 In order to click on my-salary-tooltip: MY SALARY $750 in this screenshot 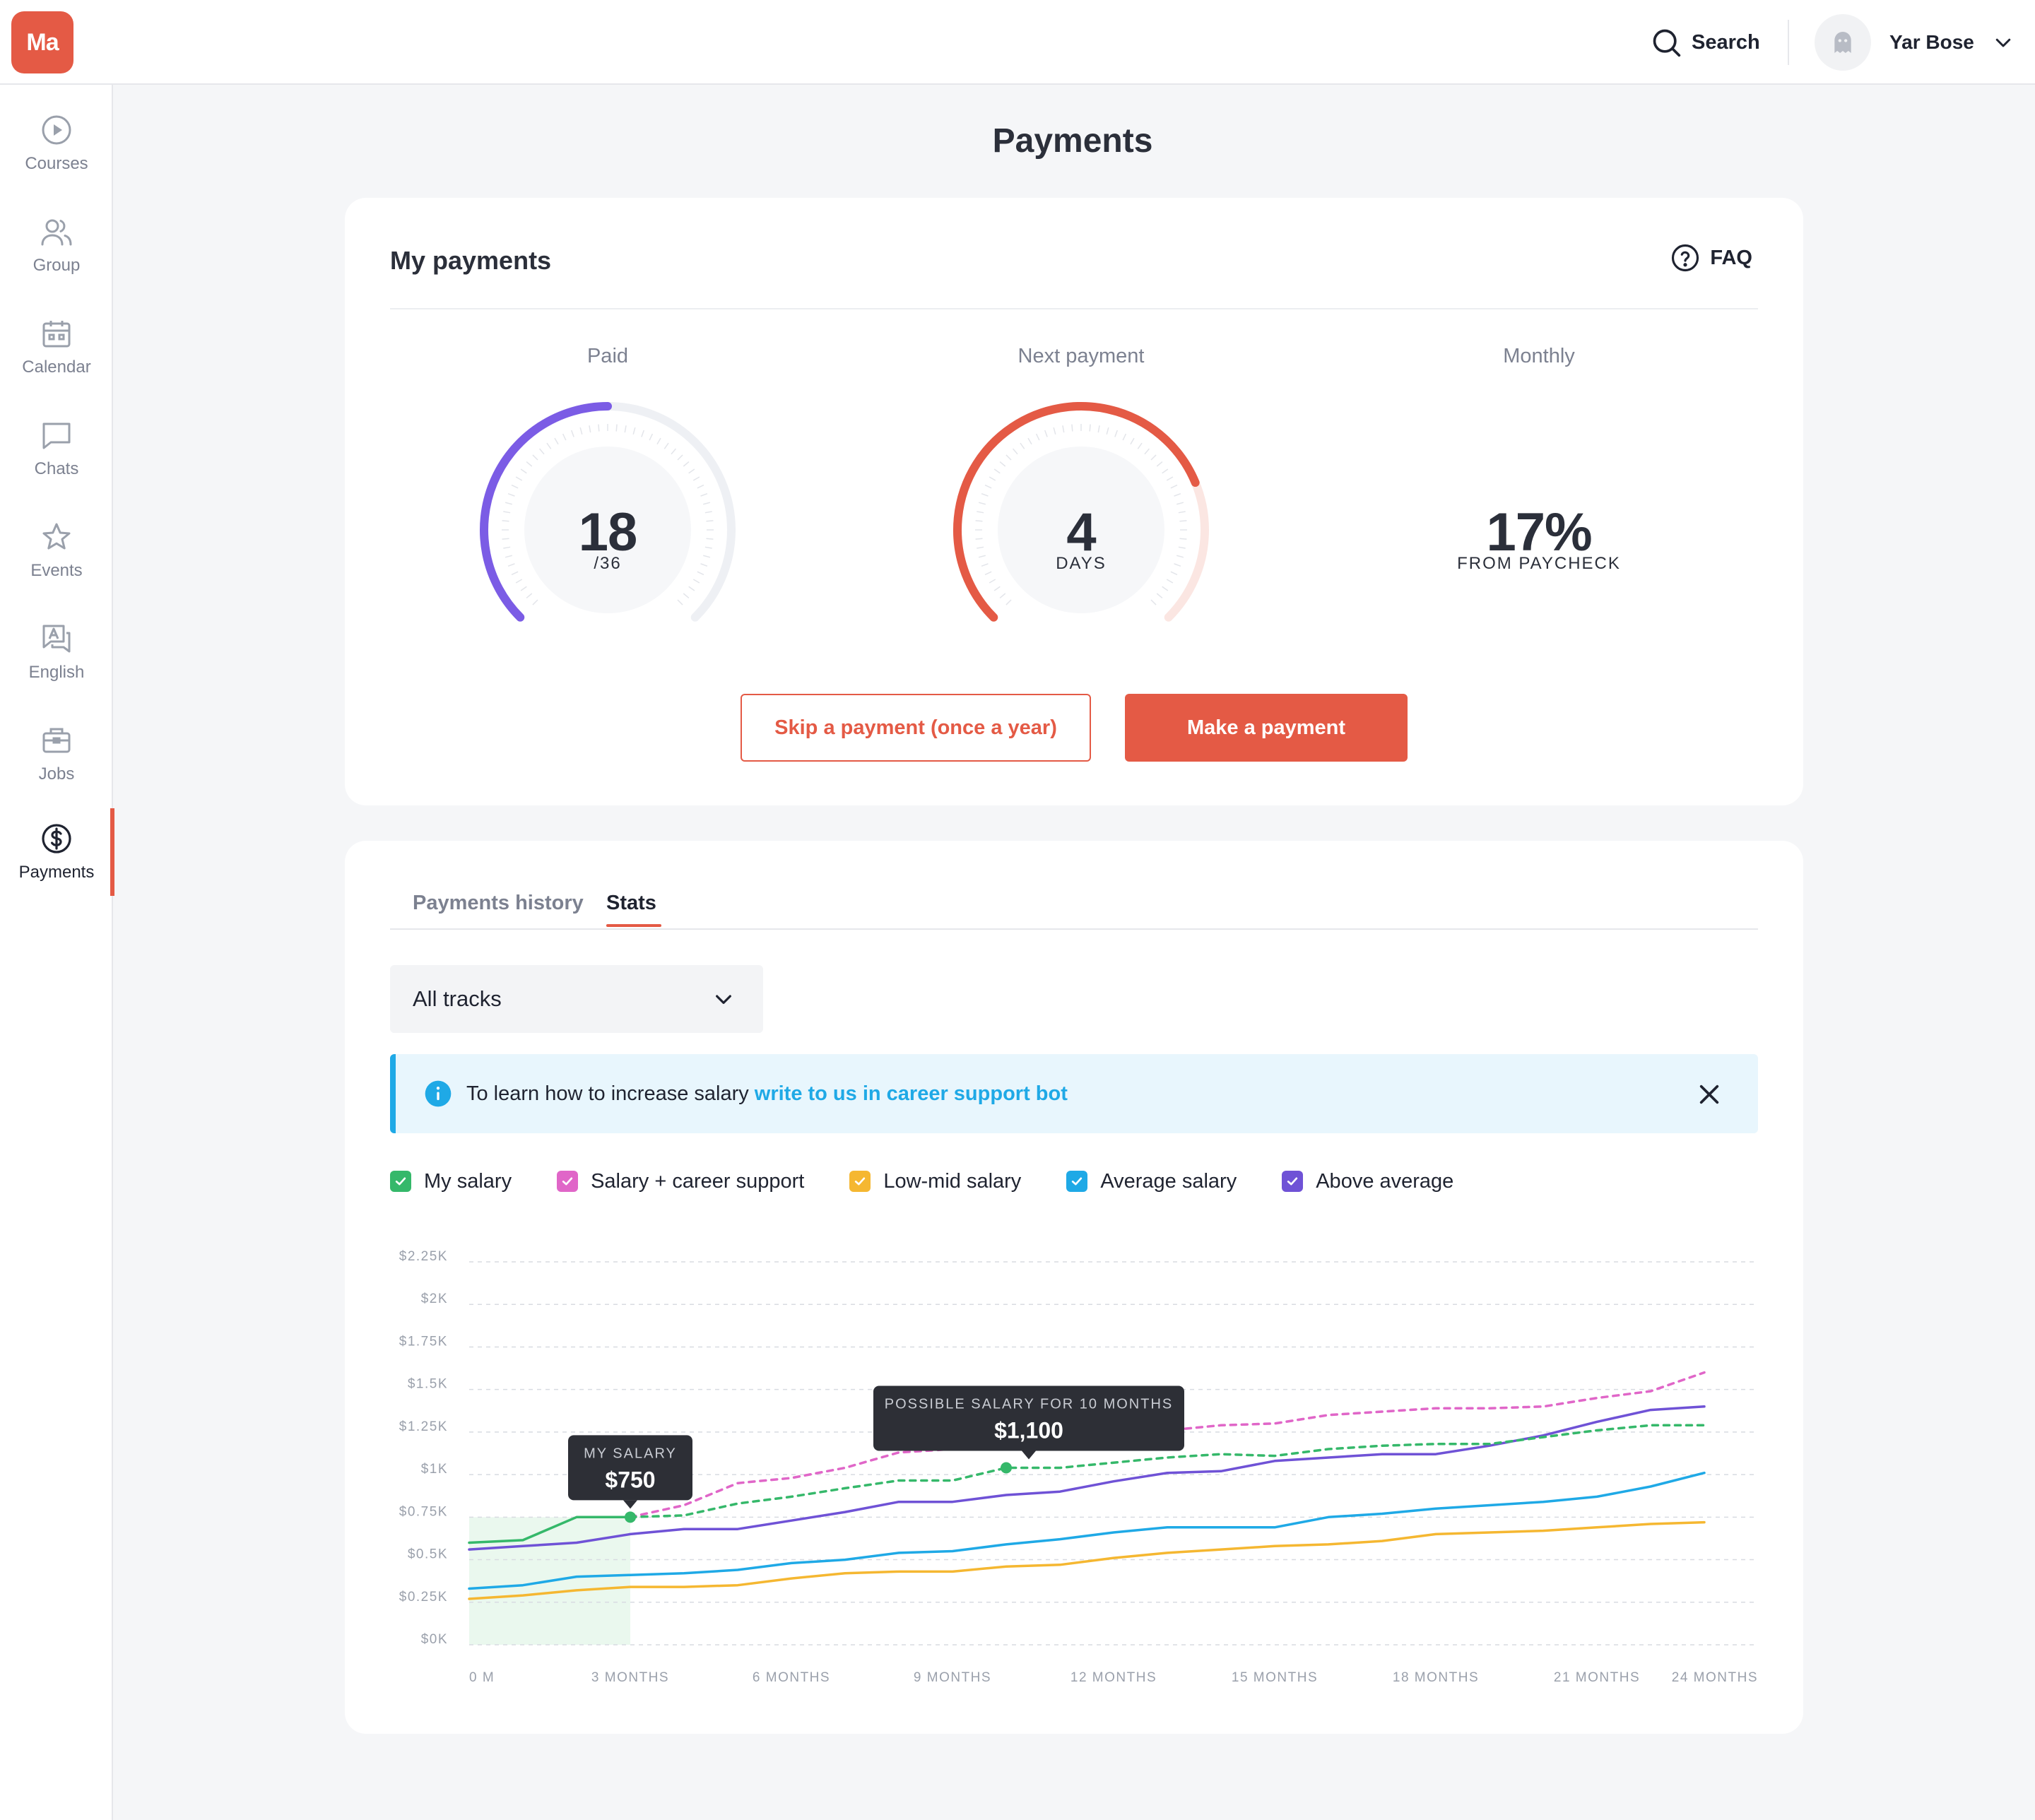, I will do `click(630, 1472)`.